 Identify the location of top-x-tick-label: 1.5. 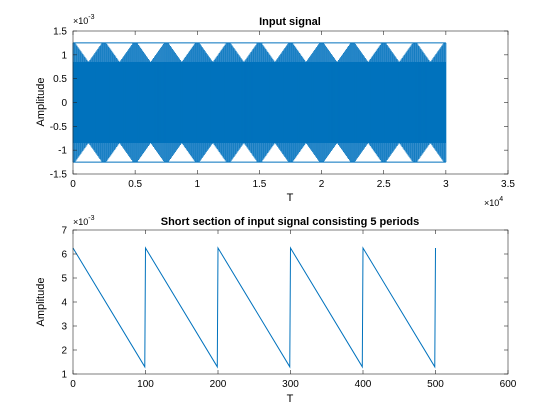
(259, 184).